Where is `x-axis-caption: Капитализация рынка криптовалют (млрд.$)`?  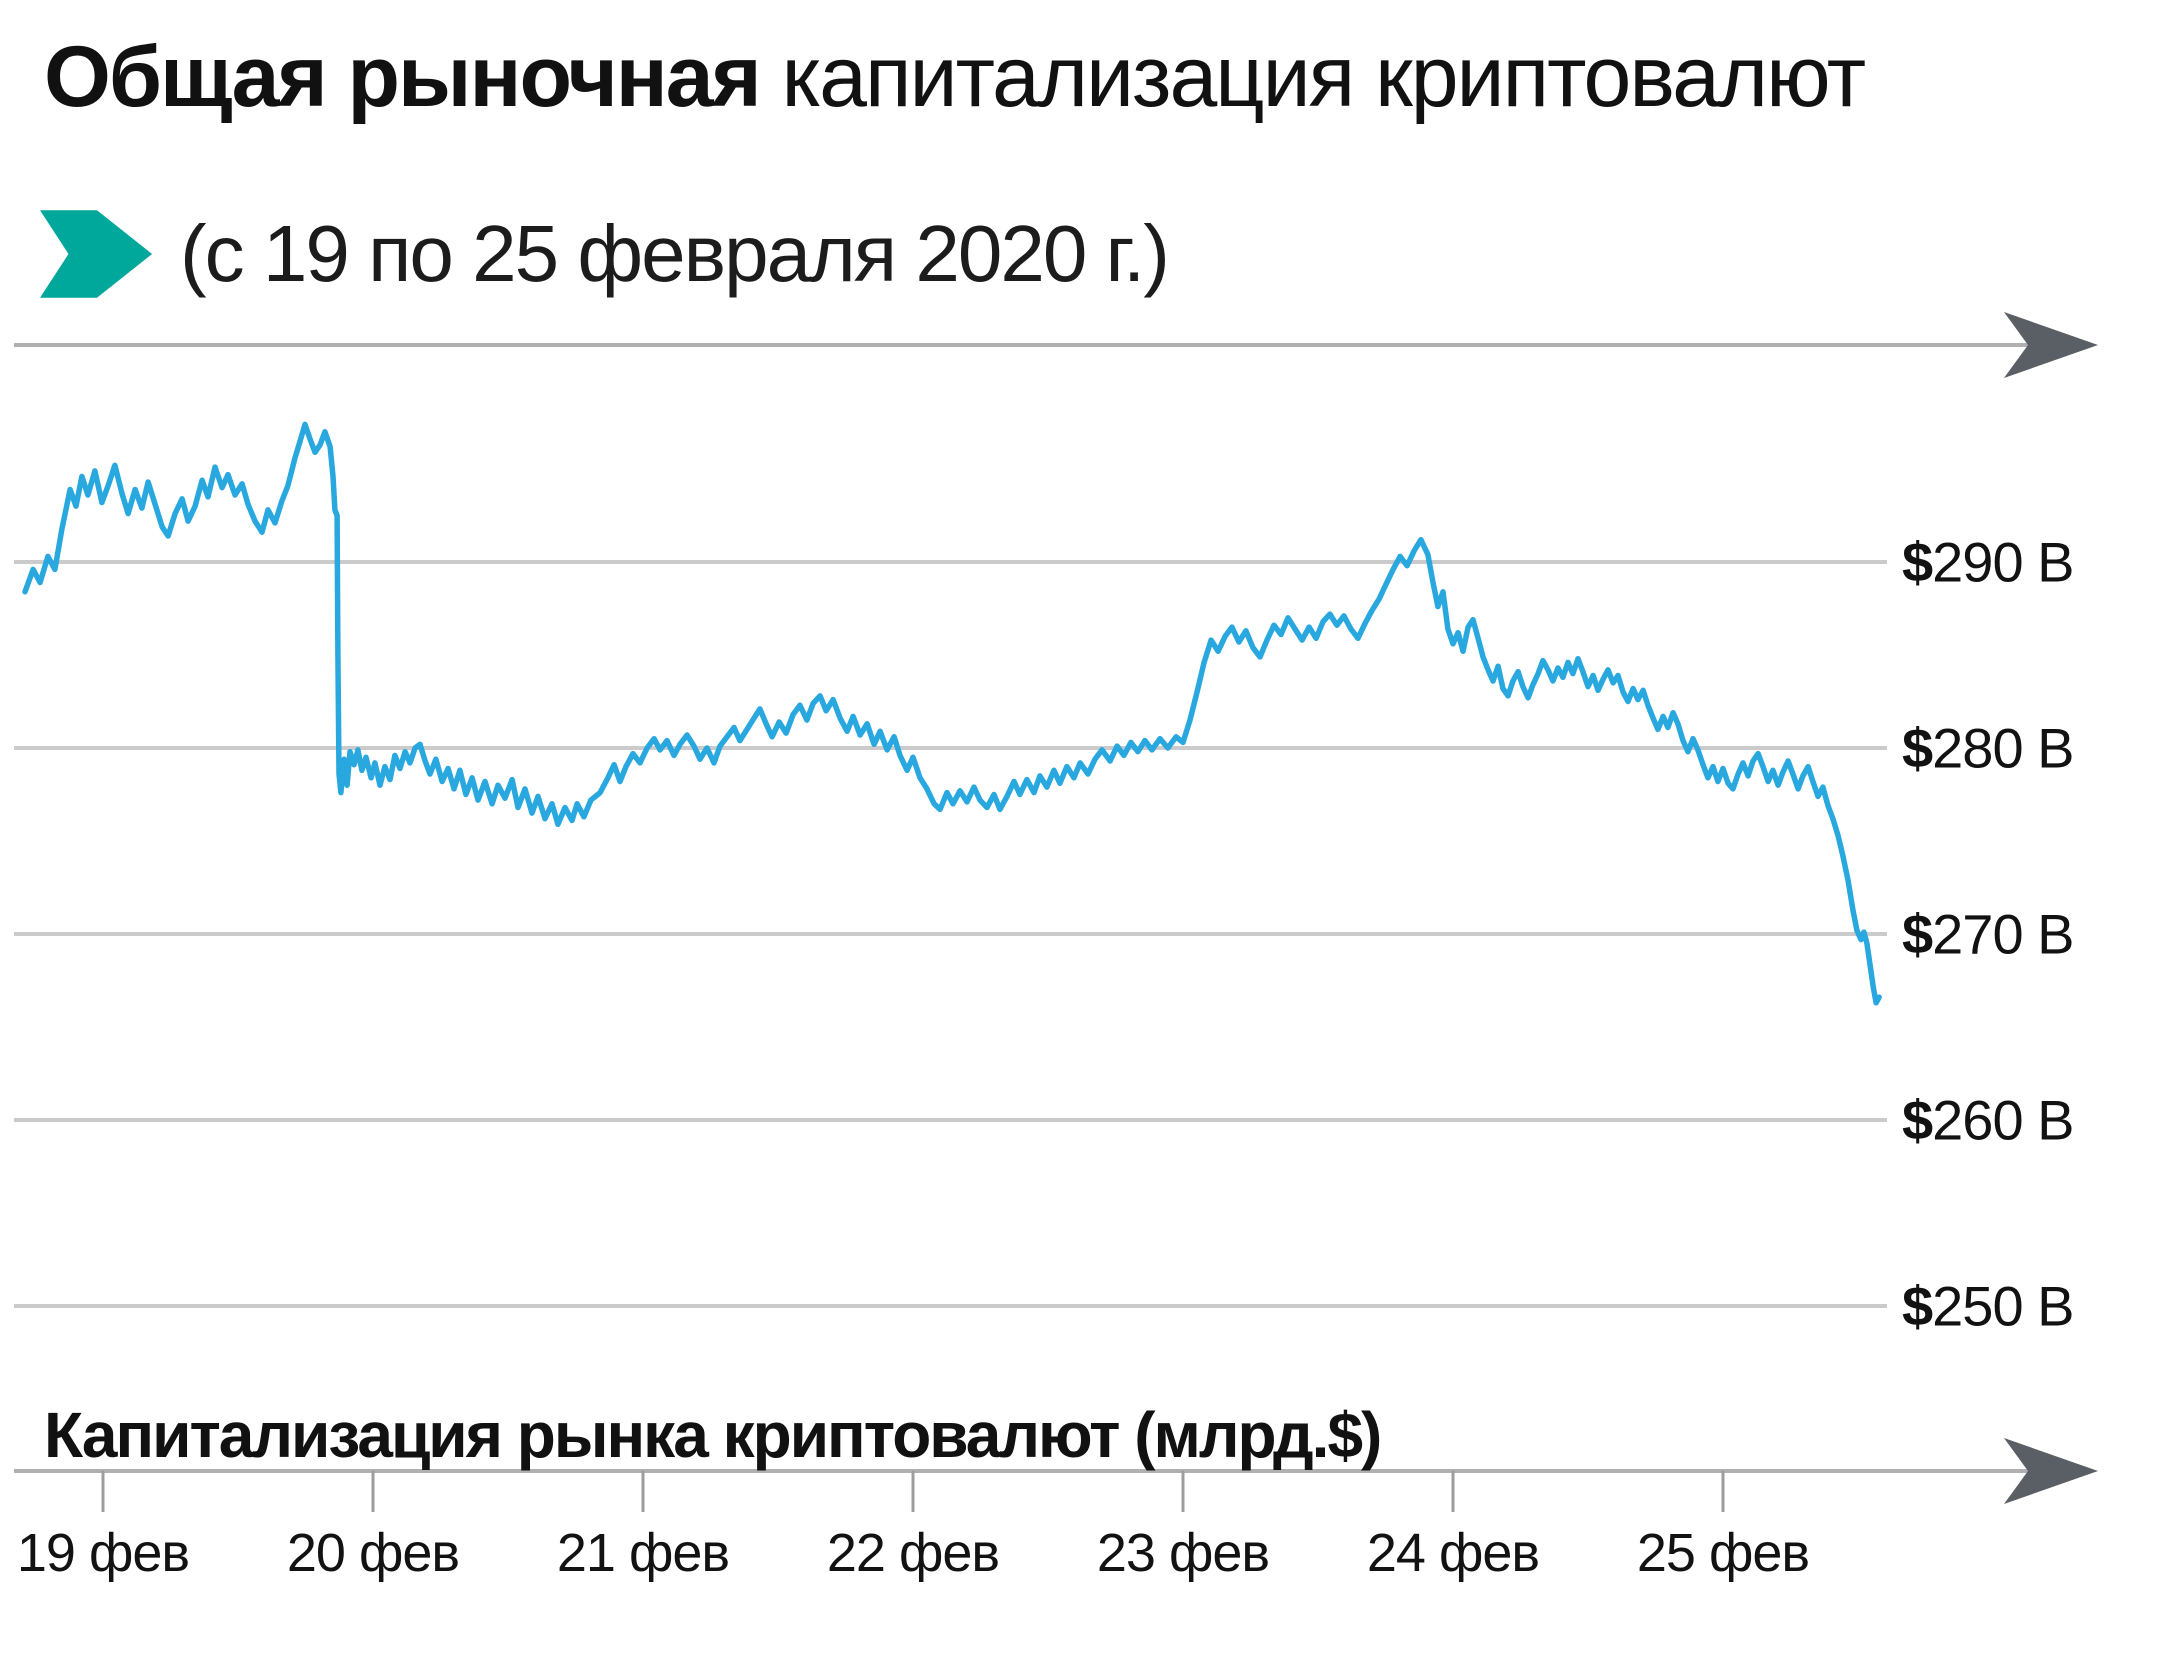
x-axis-caption: Капитализация рынка криптовалют (млрд.$) is located at coordinates (713, 1435).